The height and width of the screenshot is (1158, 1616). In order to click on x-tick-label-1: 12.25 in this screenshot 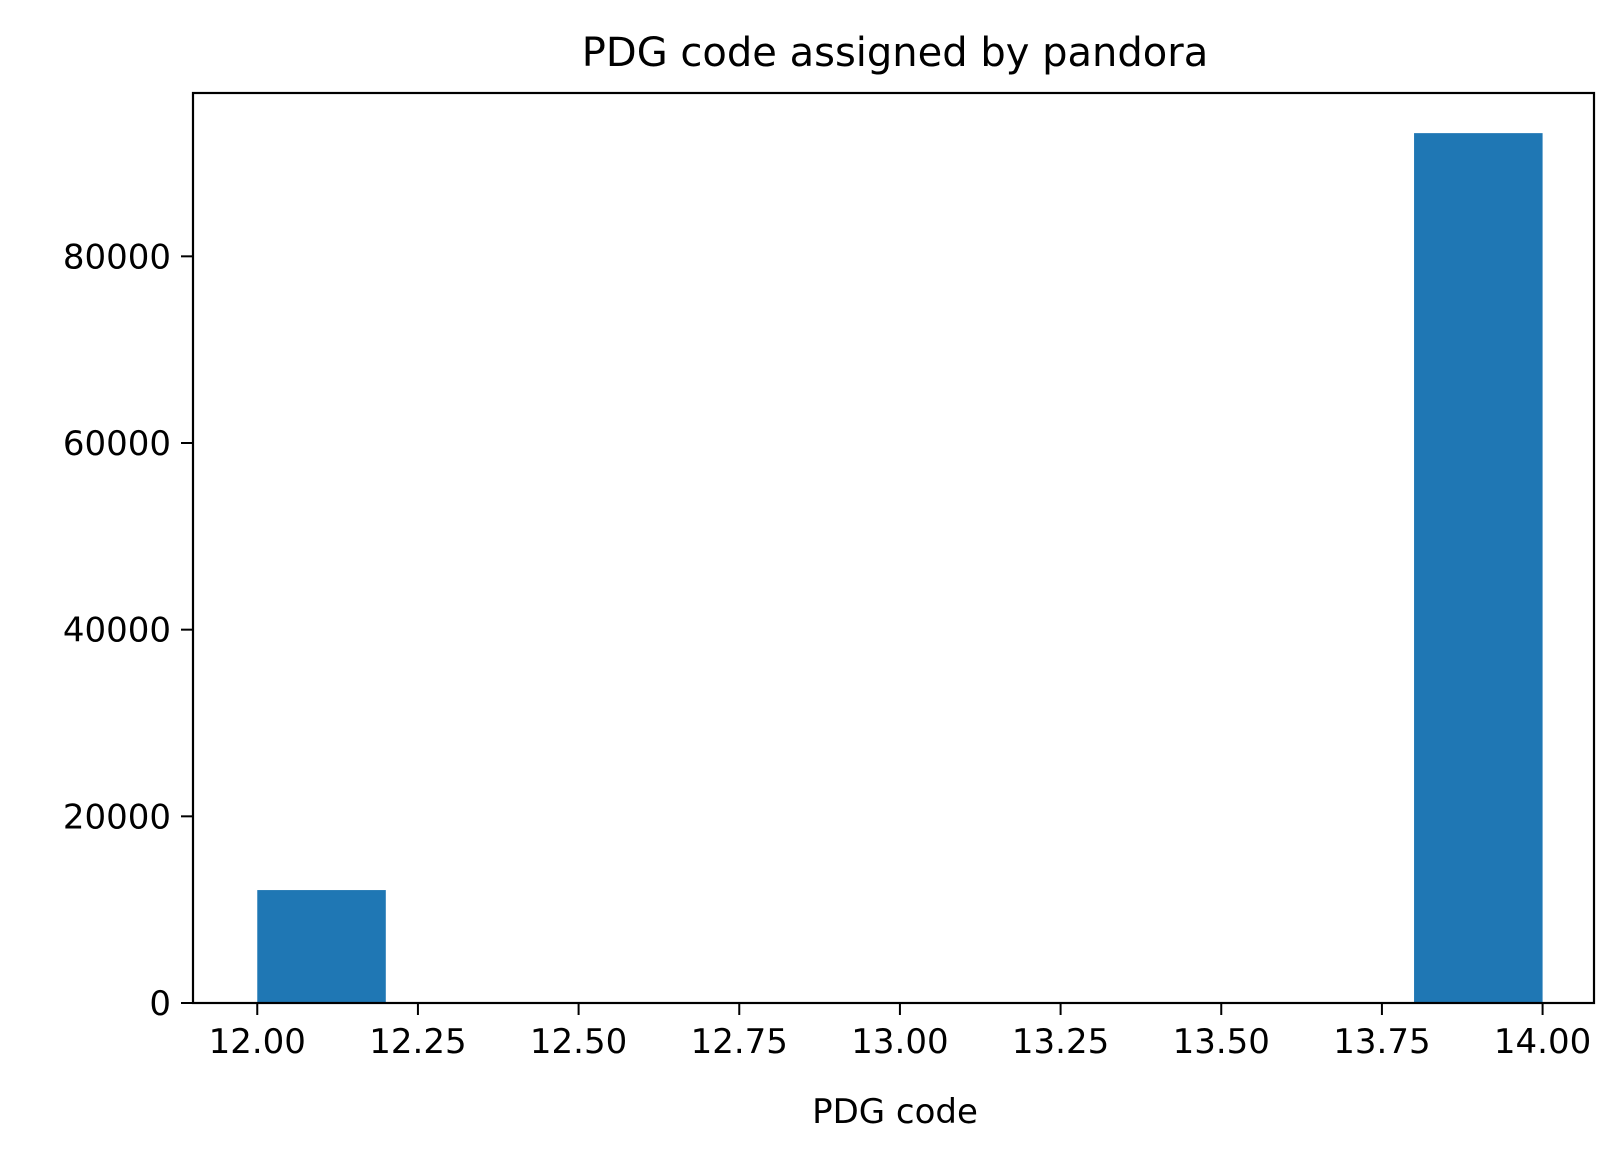, I will do `click(417, 1042)`.